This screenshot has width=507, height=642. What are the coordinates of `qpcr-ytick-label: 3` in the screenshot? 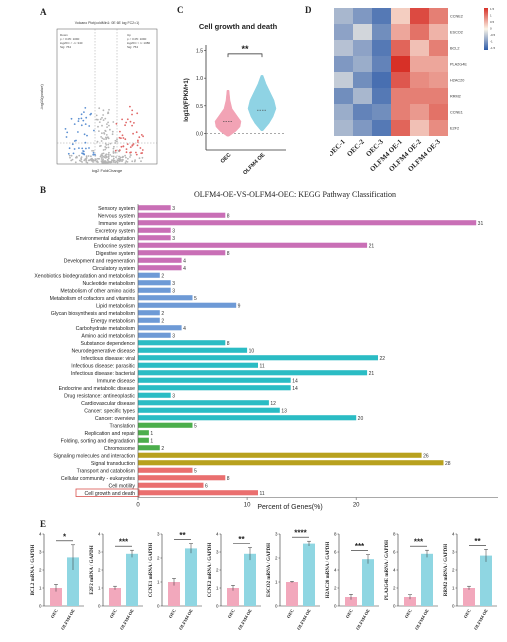 It's located at (276, 534).